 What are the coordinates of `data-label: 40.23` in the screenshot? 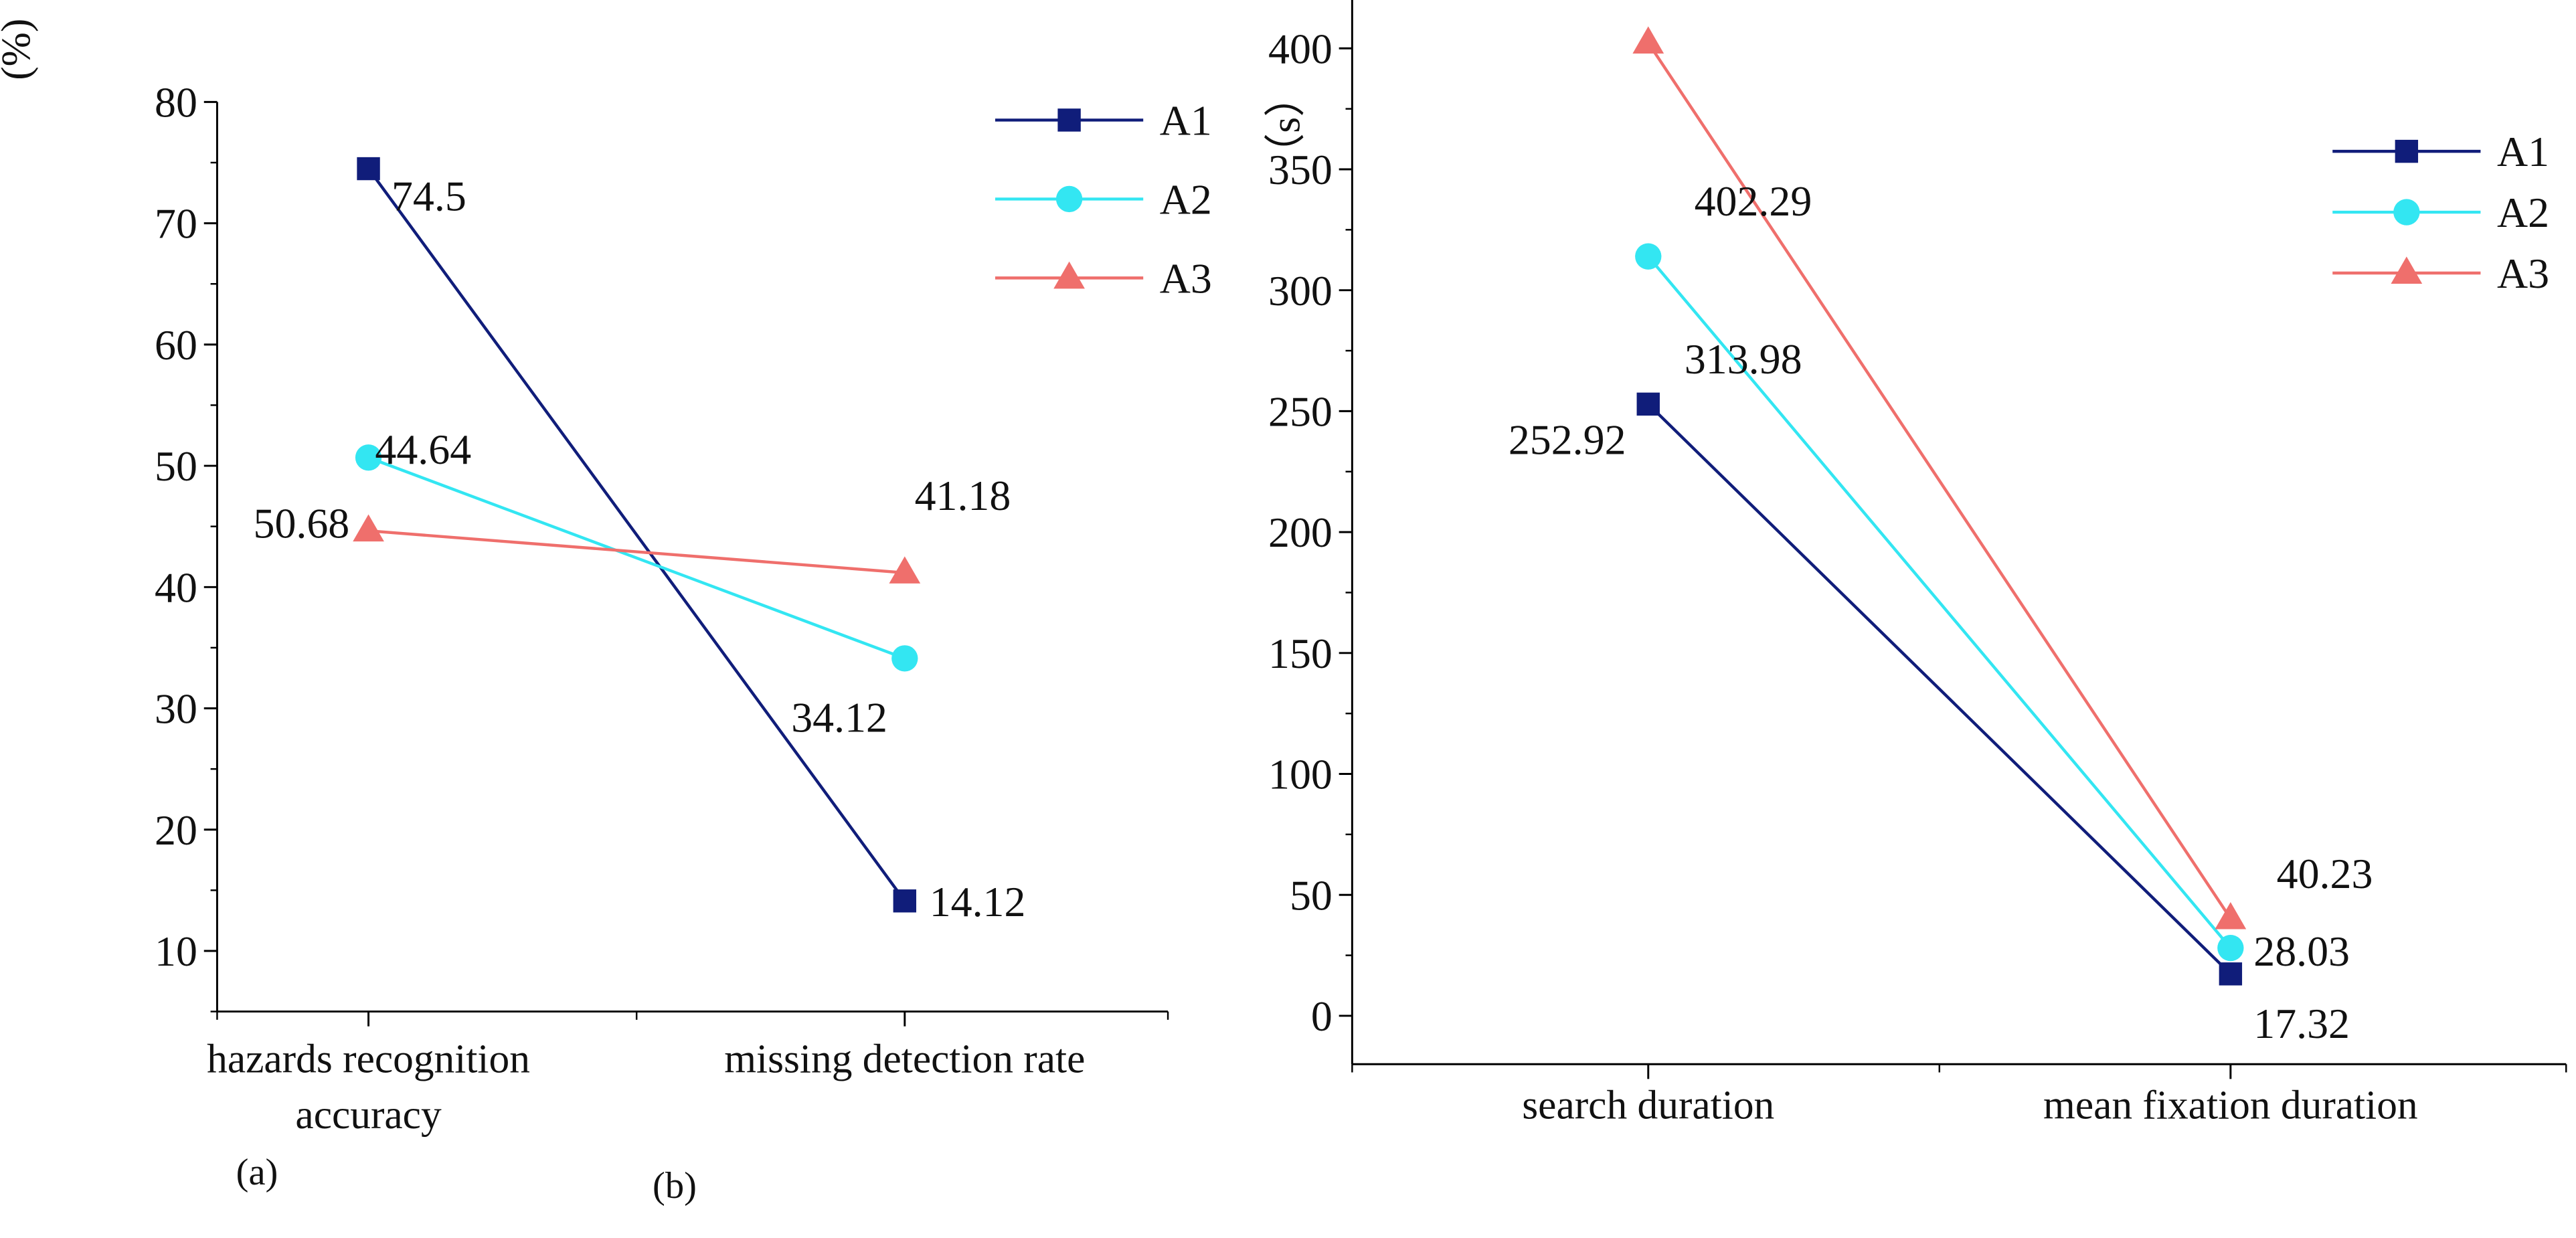 It's located at (2325, 873).